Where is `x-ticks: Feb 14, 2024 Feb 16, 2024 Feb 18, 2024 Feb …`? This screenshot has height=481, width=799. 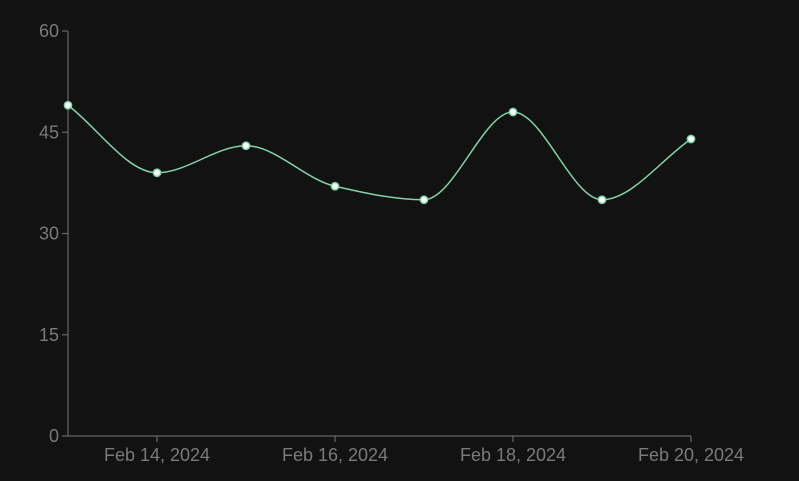 x-ticks: Feb 14, 2024 Feb 16, 2024 Feb 18, 2024 Feb … is located at coordinates (424, 450).